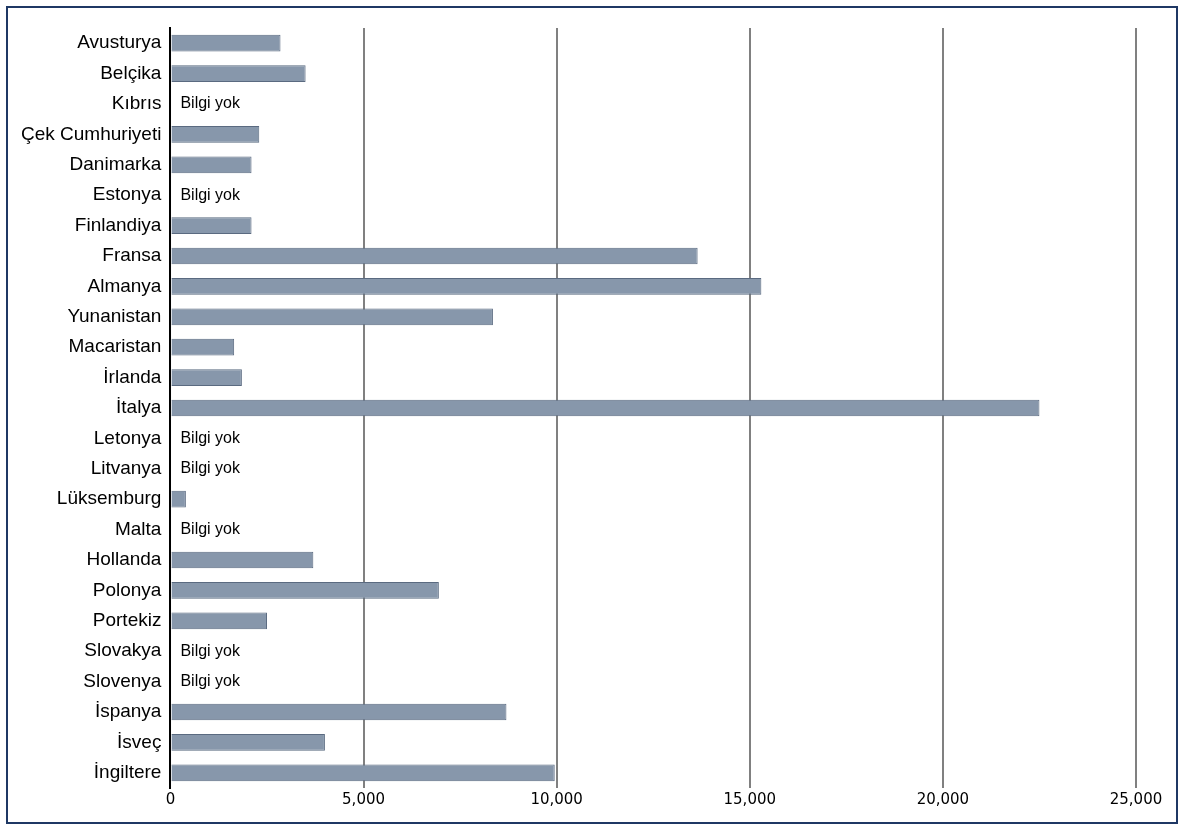 Image resolution: width=1186 pixels, height=832 pixels. I want to click on x-tick-label: 25,000, so click(1136, 798).